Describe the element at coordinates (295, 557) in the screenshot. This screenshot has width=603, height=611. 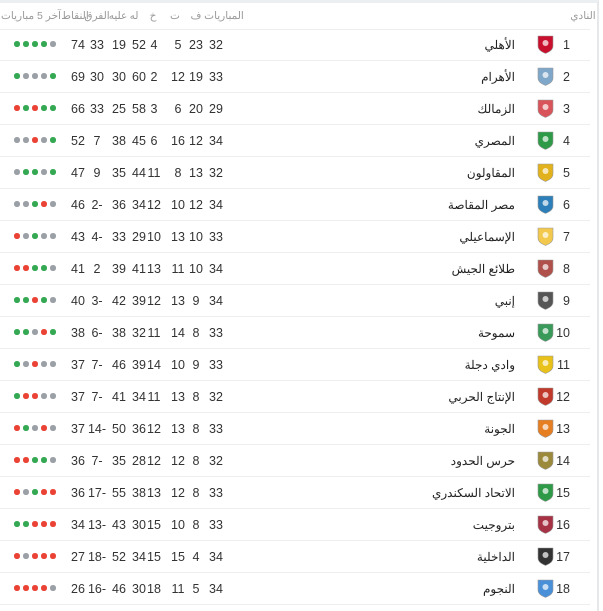
I see `table-row: 17 الداخلية 34 4 15 15 34 52 -18 27` at that location.